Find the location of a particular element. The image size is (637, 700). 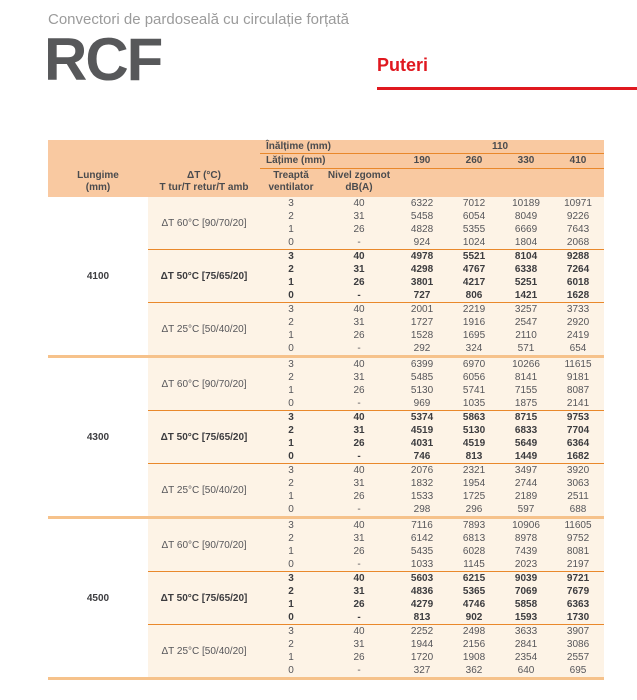

power-value-cell: 4746 is located at coordinates (474, 604).